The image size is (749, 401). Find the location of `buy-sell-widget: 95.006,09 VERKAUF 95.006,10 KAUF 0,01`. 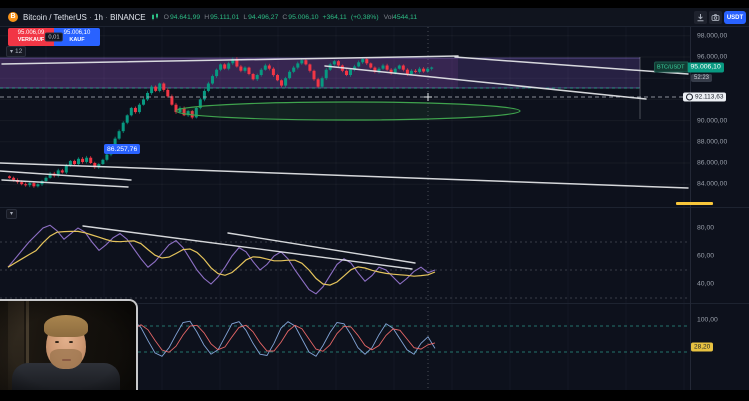

buy-sell-widget: 95.006,09 VERKAUF 95.006,10 KAUF 0,01 is located at coordinates (54, 37).